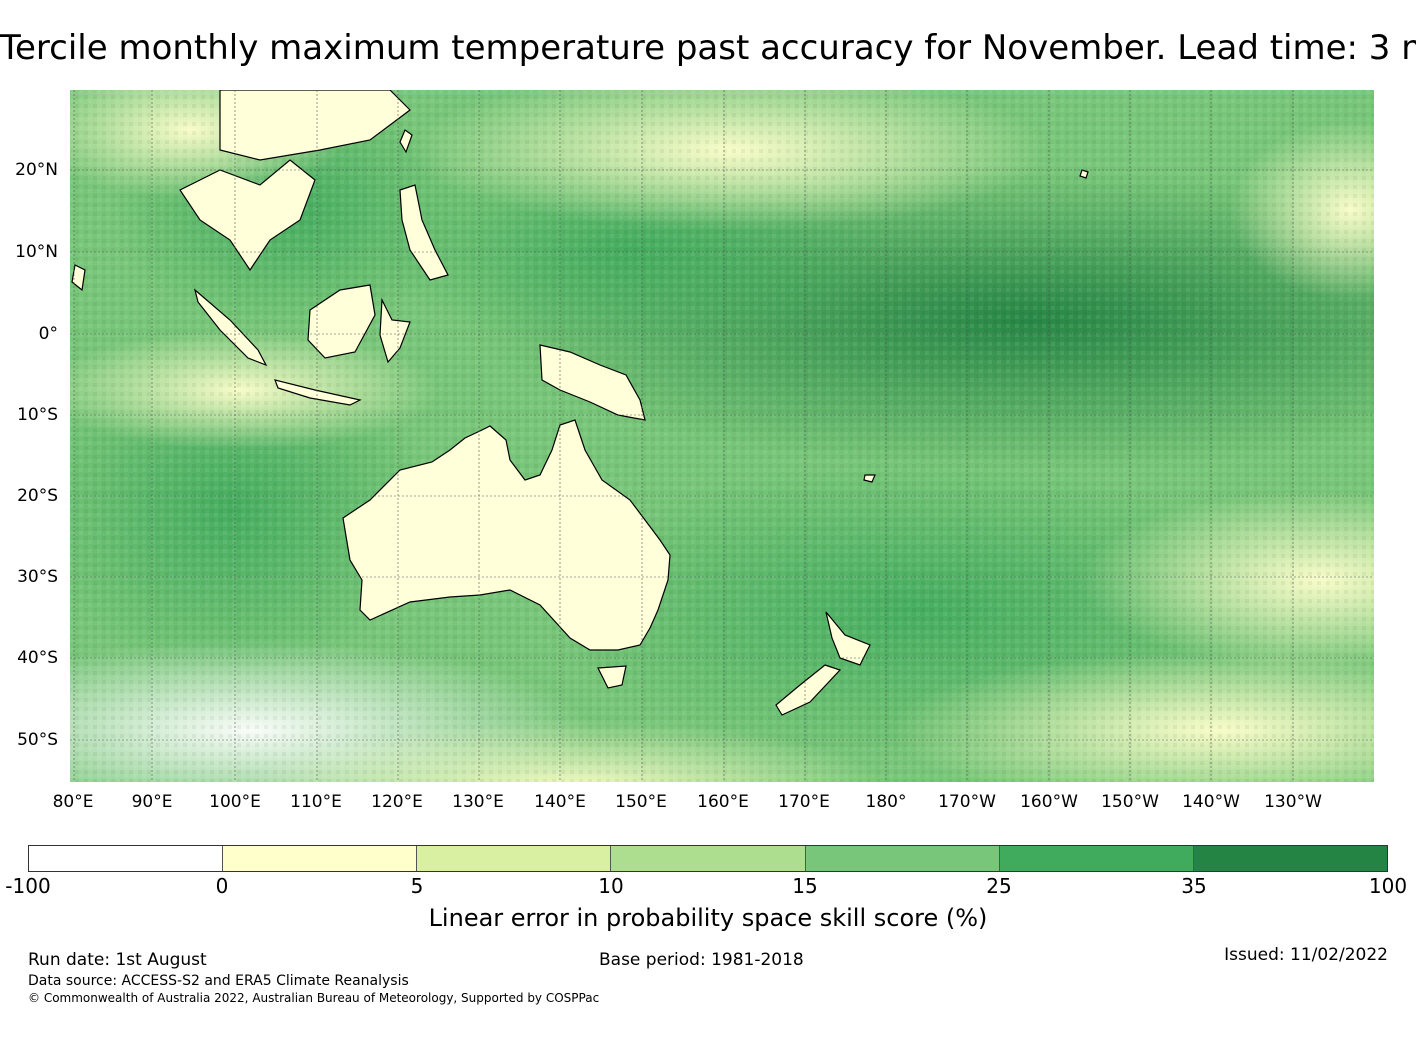  Describe the element at coordinates (417, 886) in the screenshot. I see `colorbar-tick: 5` at that location.